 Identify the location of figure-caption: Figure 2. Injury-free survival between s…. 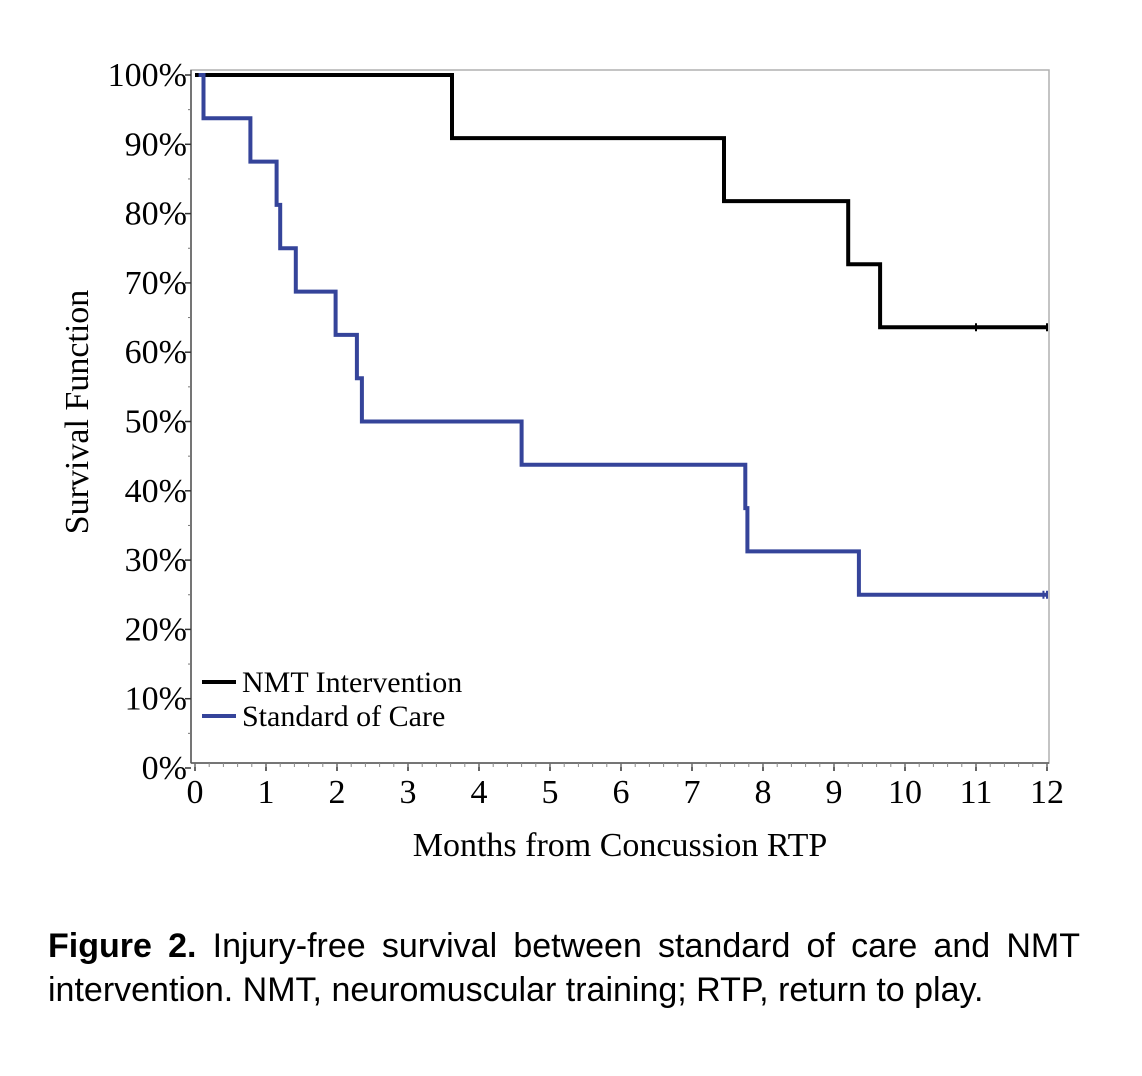
(564, 968).